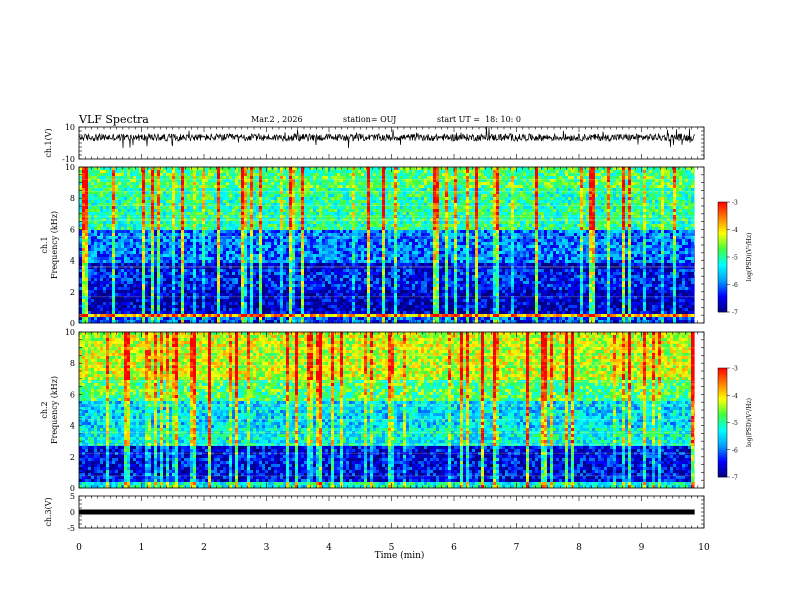  I want to click on y-axis-label: ch.1(V), so click(48, 142).